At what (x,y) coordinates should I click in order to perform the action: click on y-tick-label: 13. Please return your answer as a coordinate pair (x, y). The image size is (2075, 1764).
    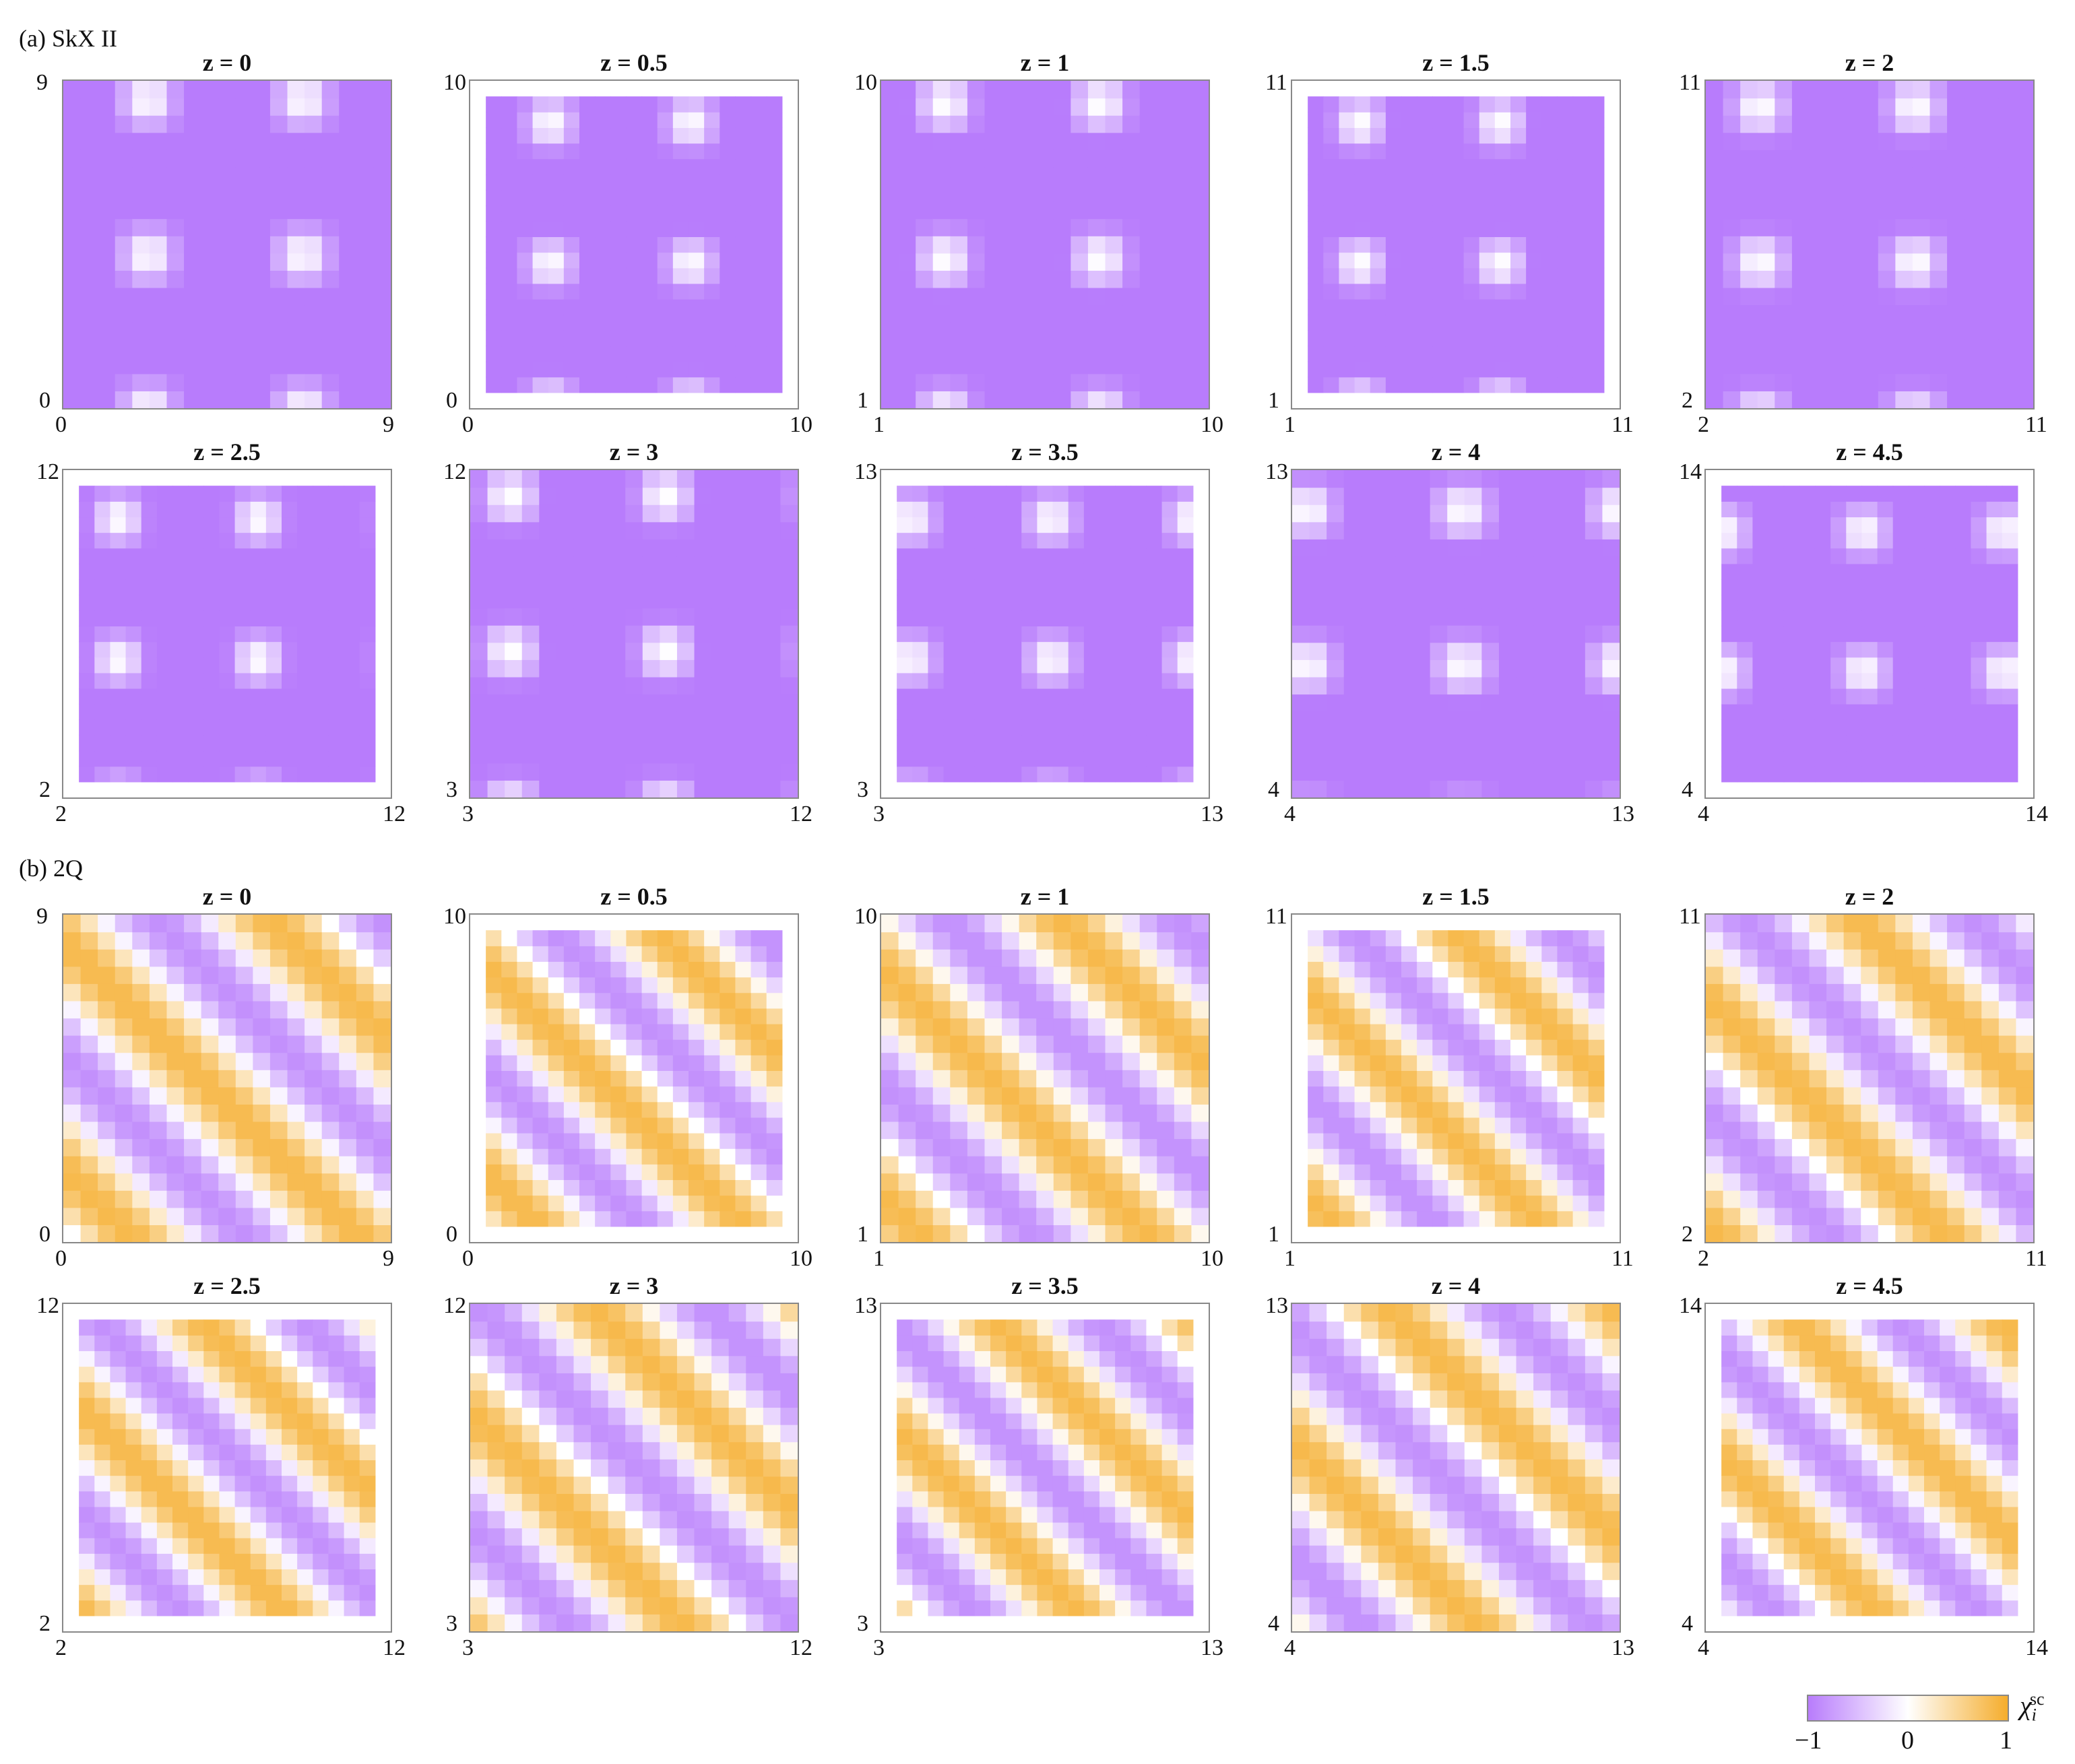
    Looking at the image, I should click on (865, 472).